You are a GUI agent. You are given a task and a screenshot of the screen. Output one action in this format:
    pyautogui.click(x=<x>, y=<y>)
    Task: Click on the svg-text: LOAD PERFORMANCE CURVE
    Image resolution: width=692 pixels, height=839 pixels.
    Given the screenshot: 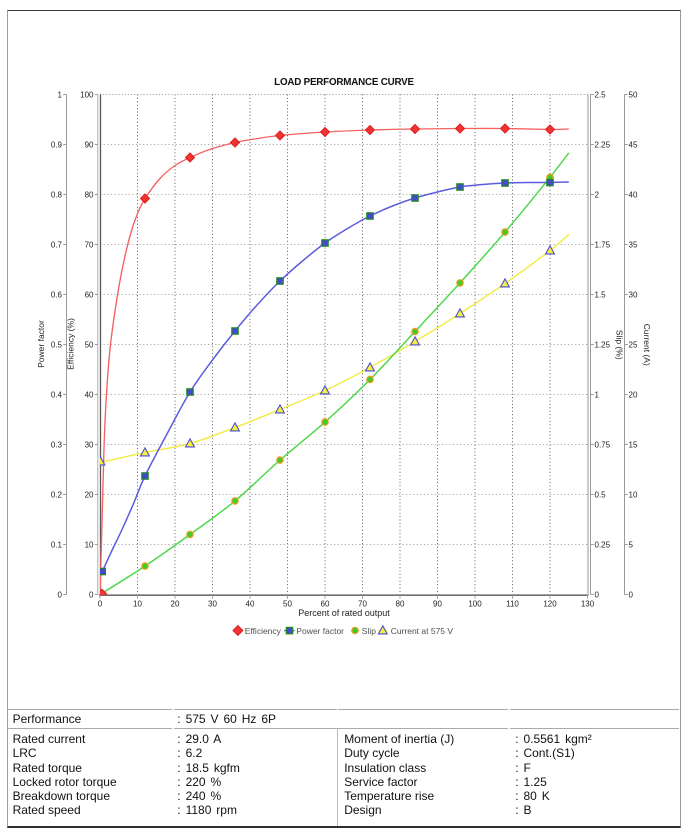 What is the action you would take?
    pyautogui.click(x=344, y=82)
    